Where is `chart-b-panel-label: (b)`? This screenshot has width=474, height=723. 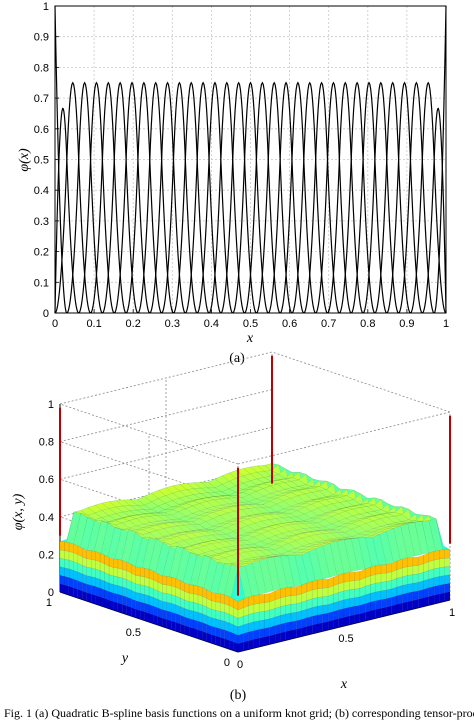
chart-b-panel-label: (b) is located at coordinates (238, 695).